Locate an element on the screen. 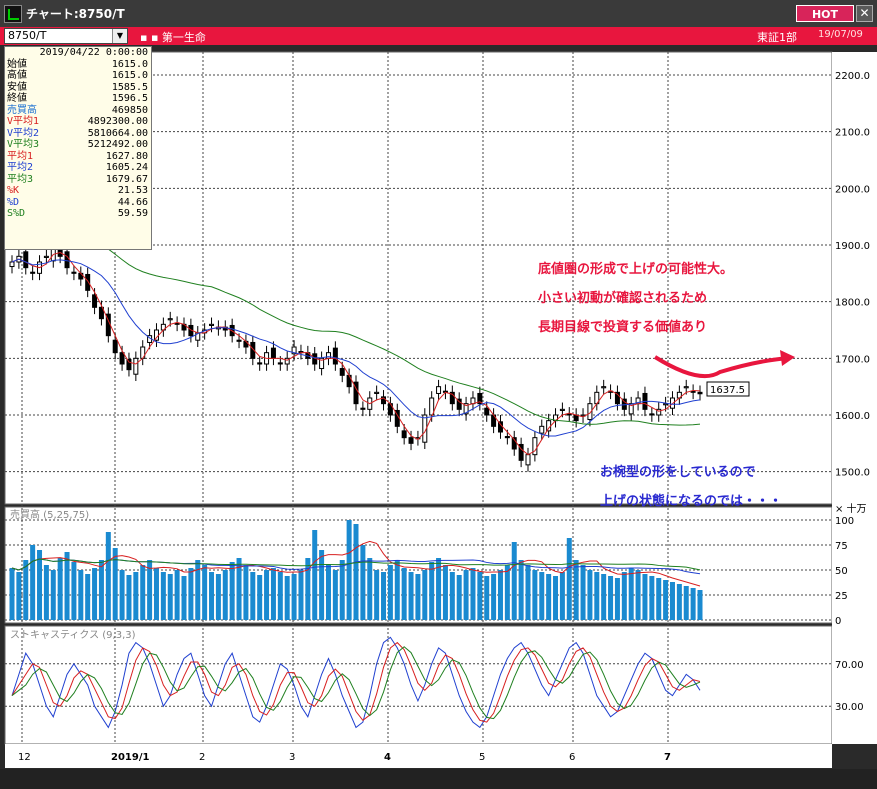  volume-tick-label: 25 is located at coordinates (841, 596).